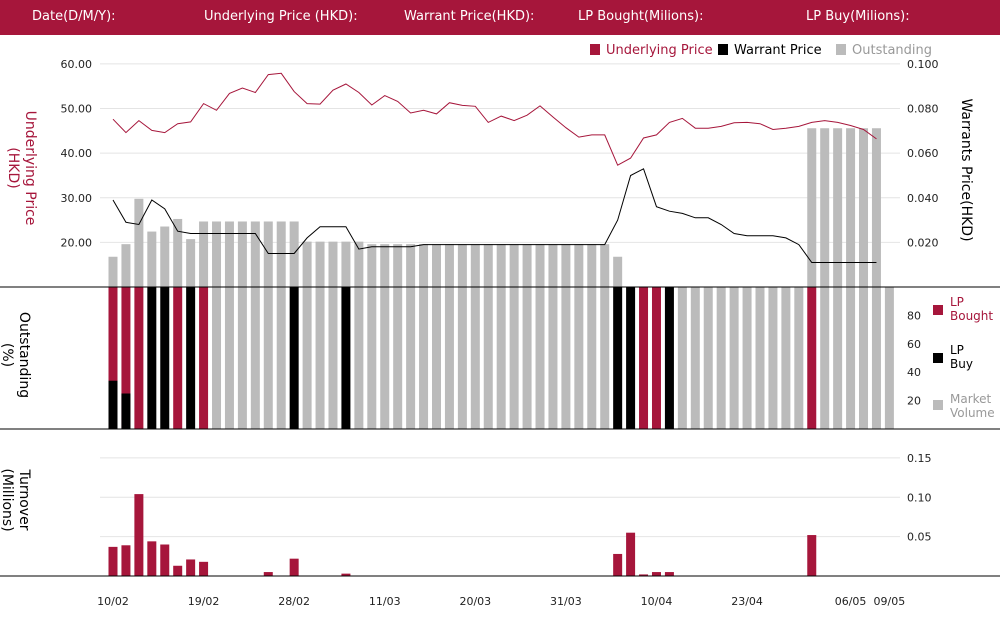 Image resolution: width=1000 pixels, height=620 pixels. Describe the element at coordinates (723, 49) in the screenshot. I see `legend-swatch-warrant` at that location.